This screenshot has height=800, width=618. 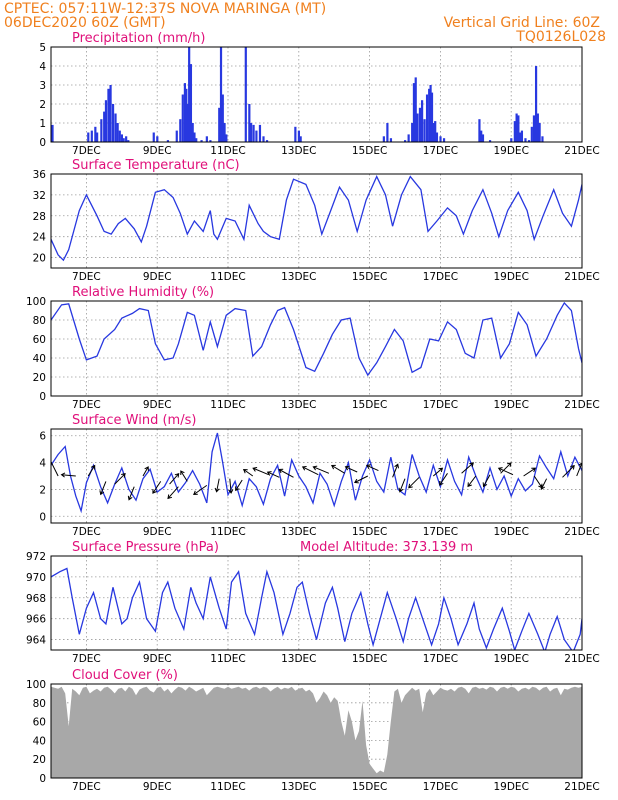 What do you see at coordinates (297, 94) in the screenshot?
I see `series-precip` at bounding box center [297, 94].